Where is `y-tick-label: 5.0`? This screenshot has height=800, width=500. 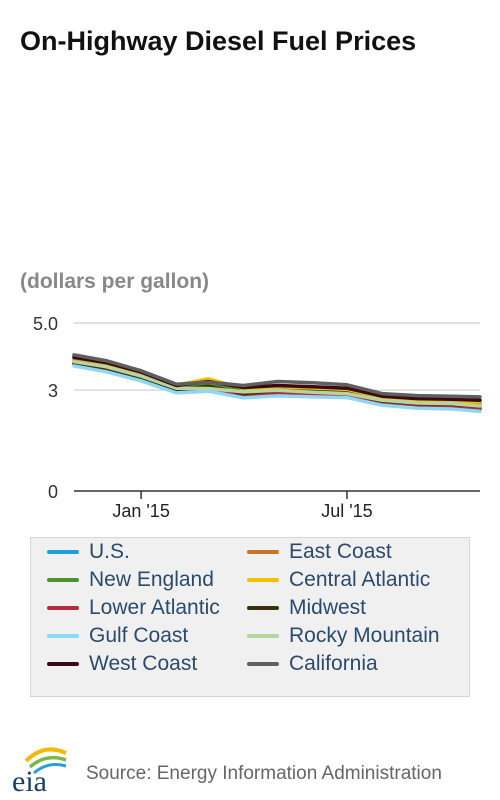
y-tick-label: 5.0 is located at coordinates (45, 324).